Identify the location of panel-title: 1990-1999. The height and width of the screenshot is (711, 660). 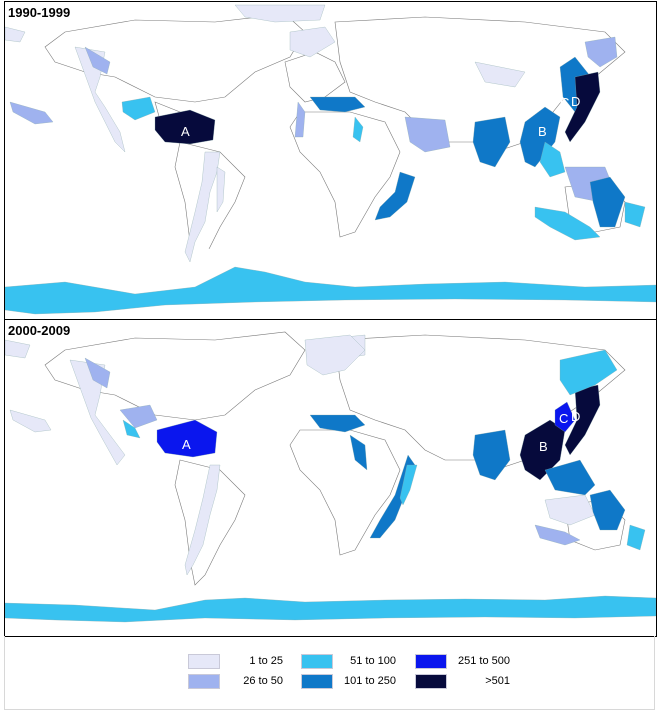
(39, 12).